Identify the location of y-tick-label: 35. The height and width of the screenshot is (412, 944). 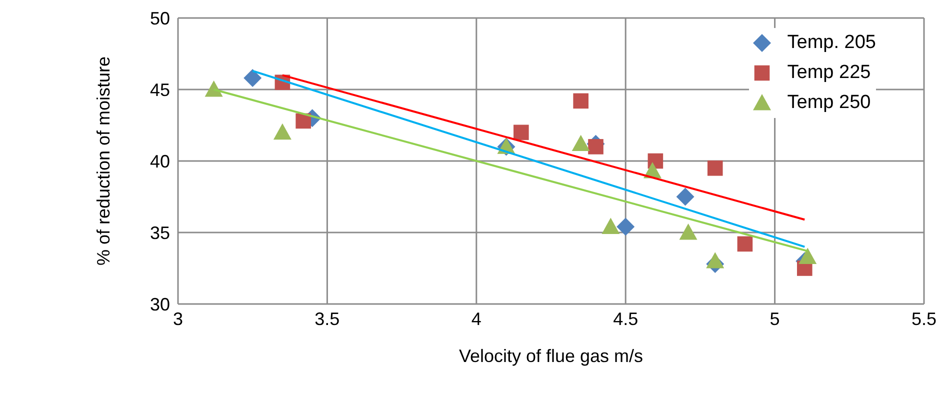
(160, 232).